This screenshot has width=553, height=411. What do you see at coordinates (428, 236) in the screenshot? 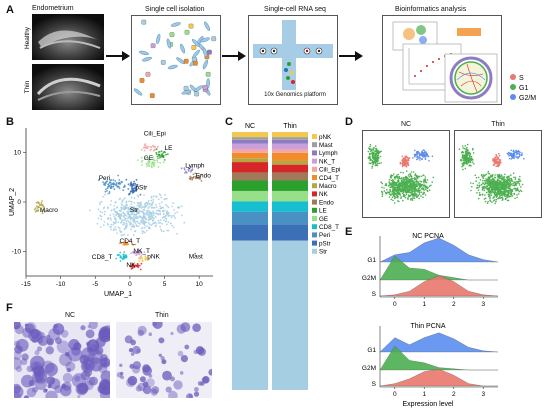
I see `ridge-nc-title: NC PCNA` at bounding box center [428, 236].